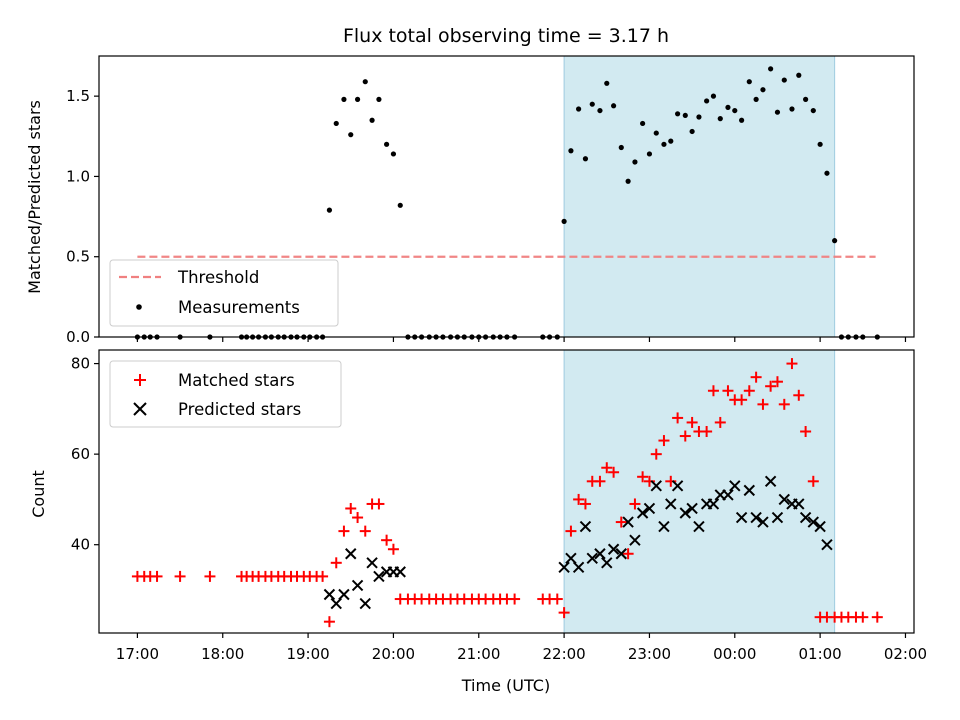  What do you see at coordinates (78, 96) in the screenshot?
I see `y-tick-label: 1.5` at bounding box center [78, 96].